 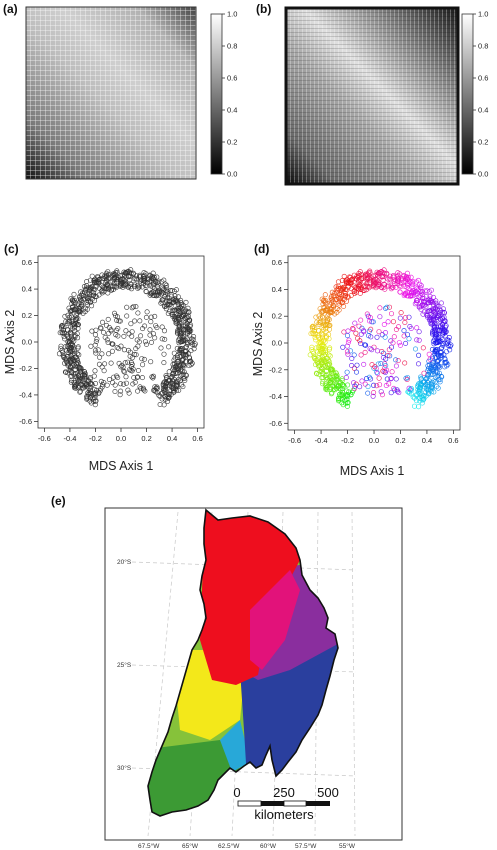 I want to click on heatmap-b-frame, so click(x=372, y=96).